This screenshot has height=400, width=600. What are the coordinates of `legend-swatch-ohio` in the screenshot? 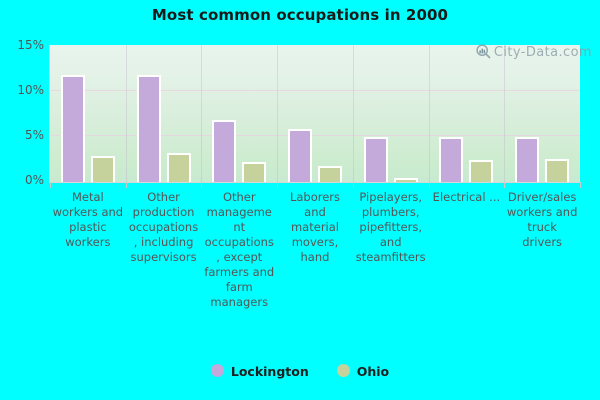 It's located at (343, 370).